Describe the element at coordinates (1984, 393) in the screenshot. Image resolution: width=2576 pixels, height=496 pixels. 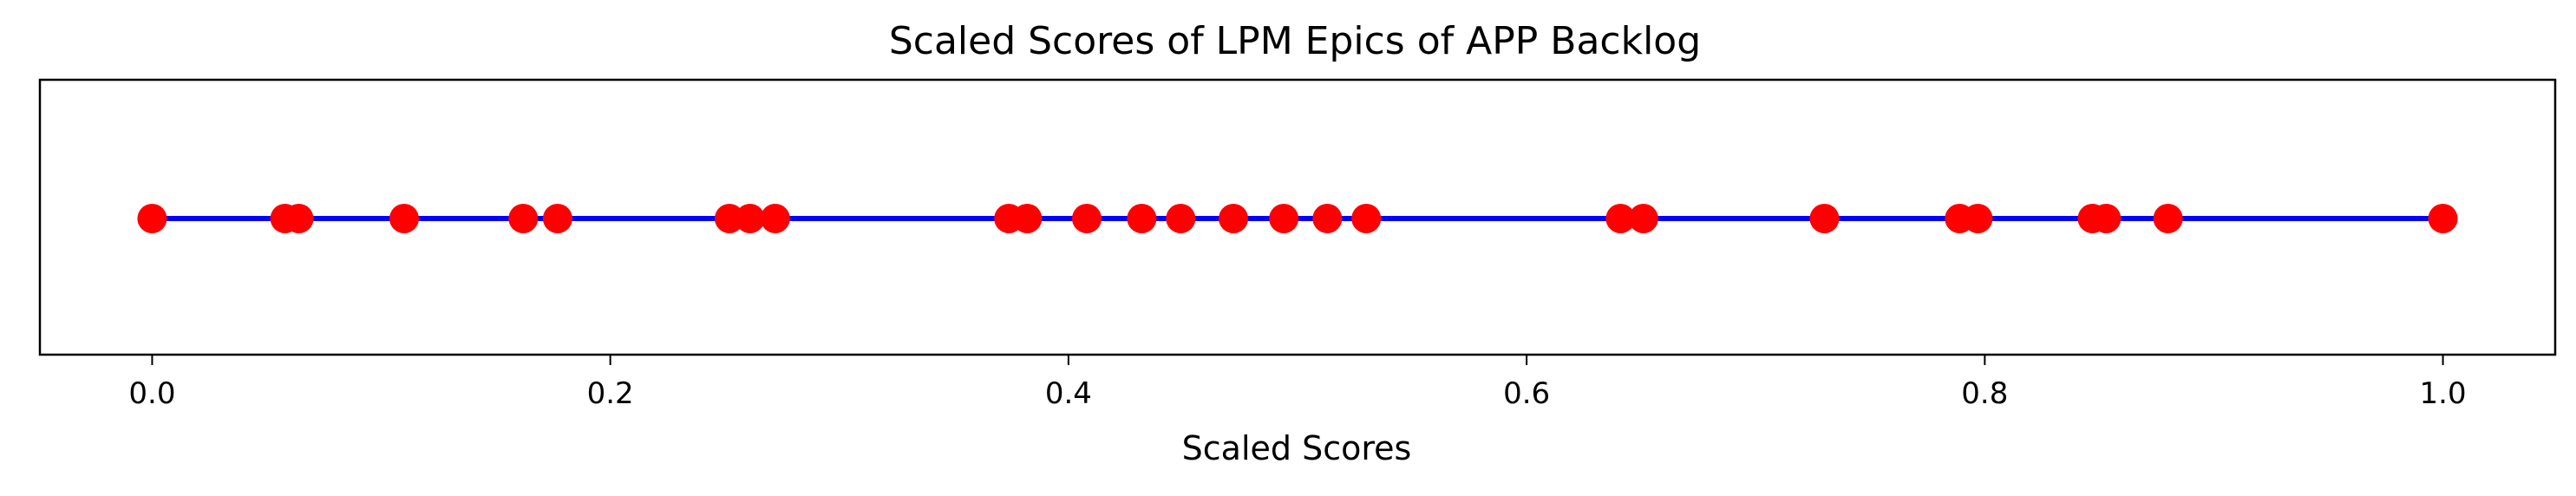
I see `x-tick-label: 0.8` at that location.